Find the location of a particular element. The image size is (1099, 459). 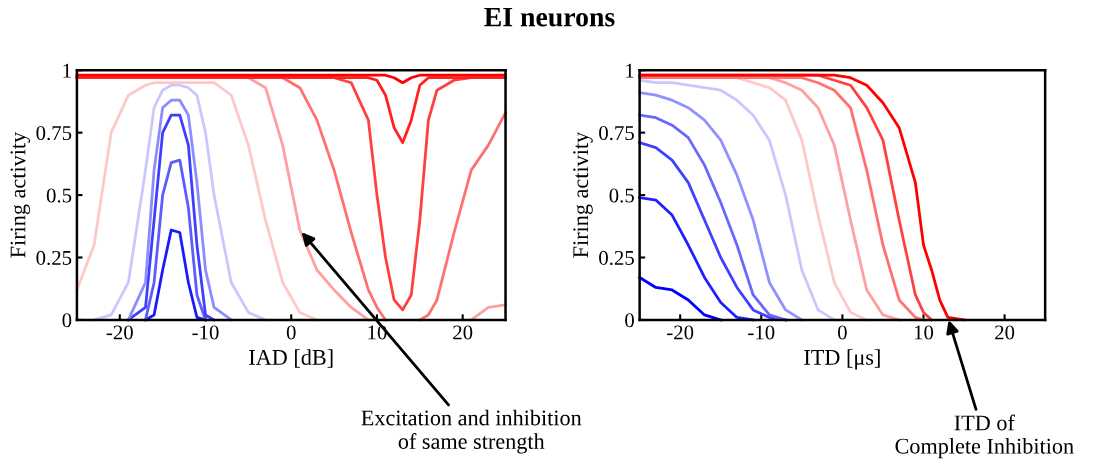

x-axis-title: ITD [μs] is located at coordinates (842, 359).